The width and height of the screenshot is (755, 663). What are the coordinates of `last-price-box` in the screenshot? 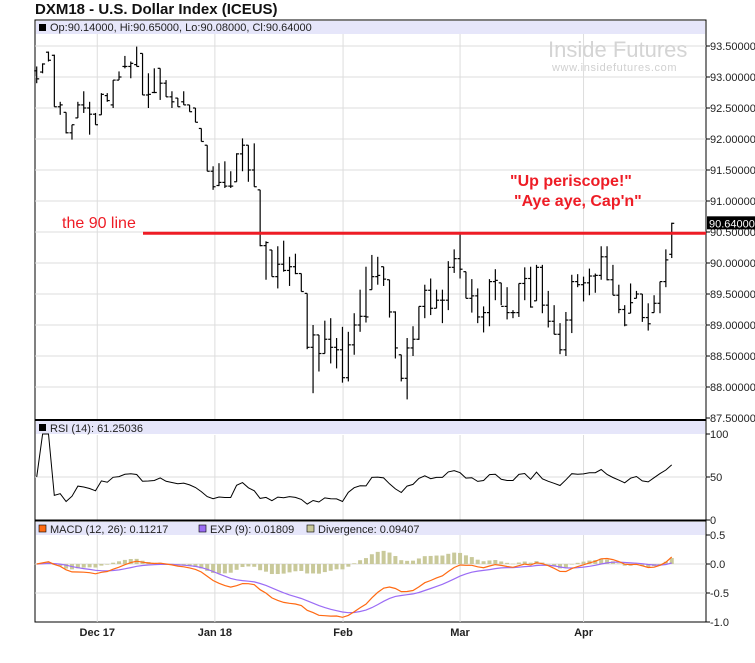 It's located at (731, 223).